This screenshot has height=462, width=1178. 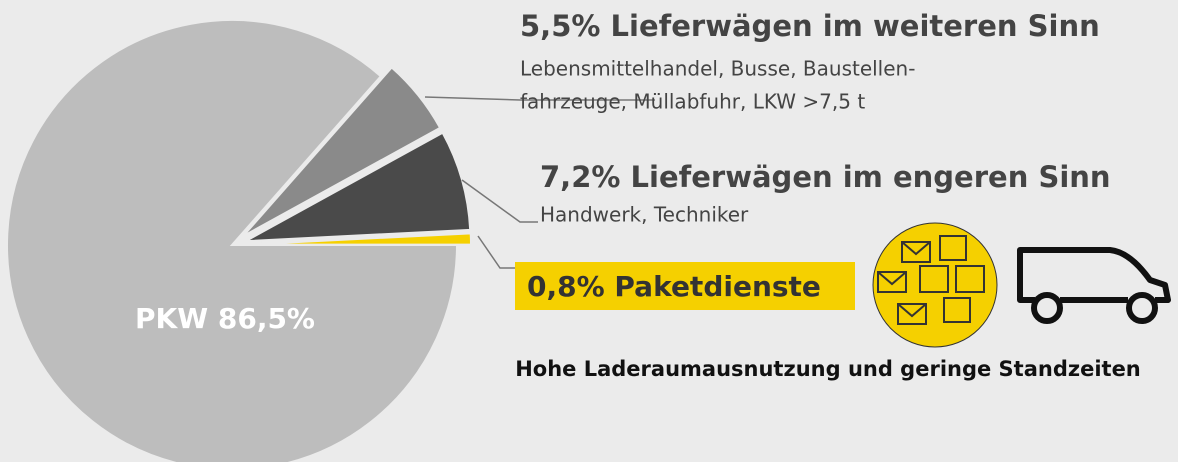 I want to click on slice-description: Handwerk, Techniker, so click(x=644, y=215).